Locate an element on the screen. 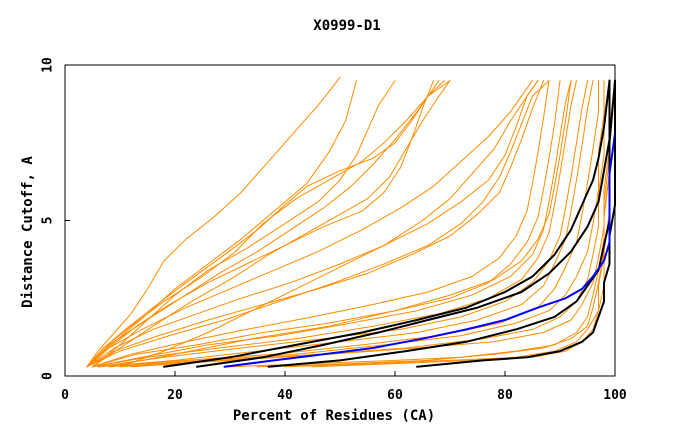 The width and height of the screenshot is (680, 440). chart-title: X0999-D1 is located at coordinates (346, 26).